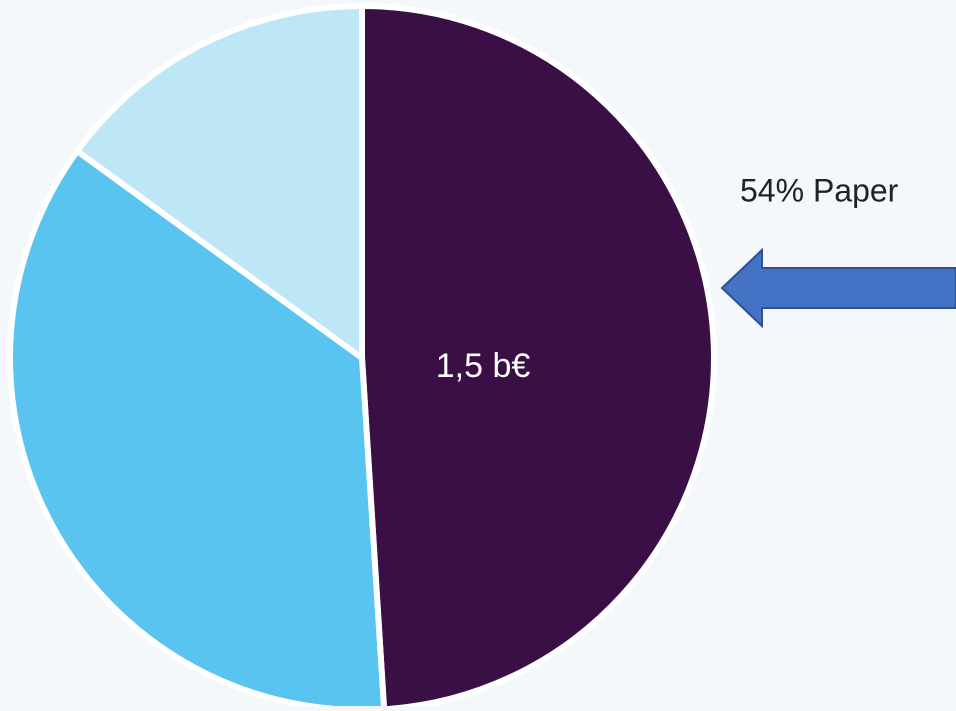  What do you see at coordinates (819, 190) in the screenshot?
I see `annotation: 54% Paper` at bounding box center [819, 190].